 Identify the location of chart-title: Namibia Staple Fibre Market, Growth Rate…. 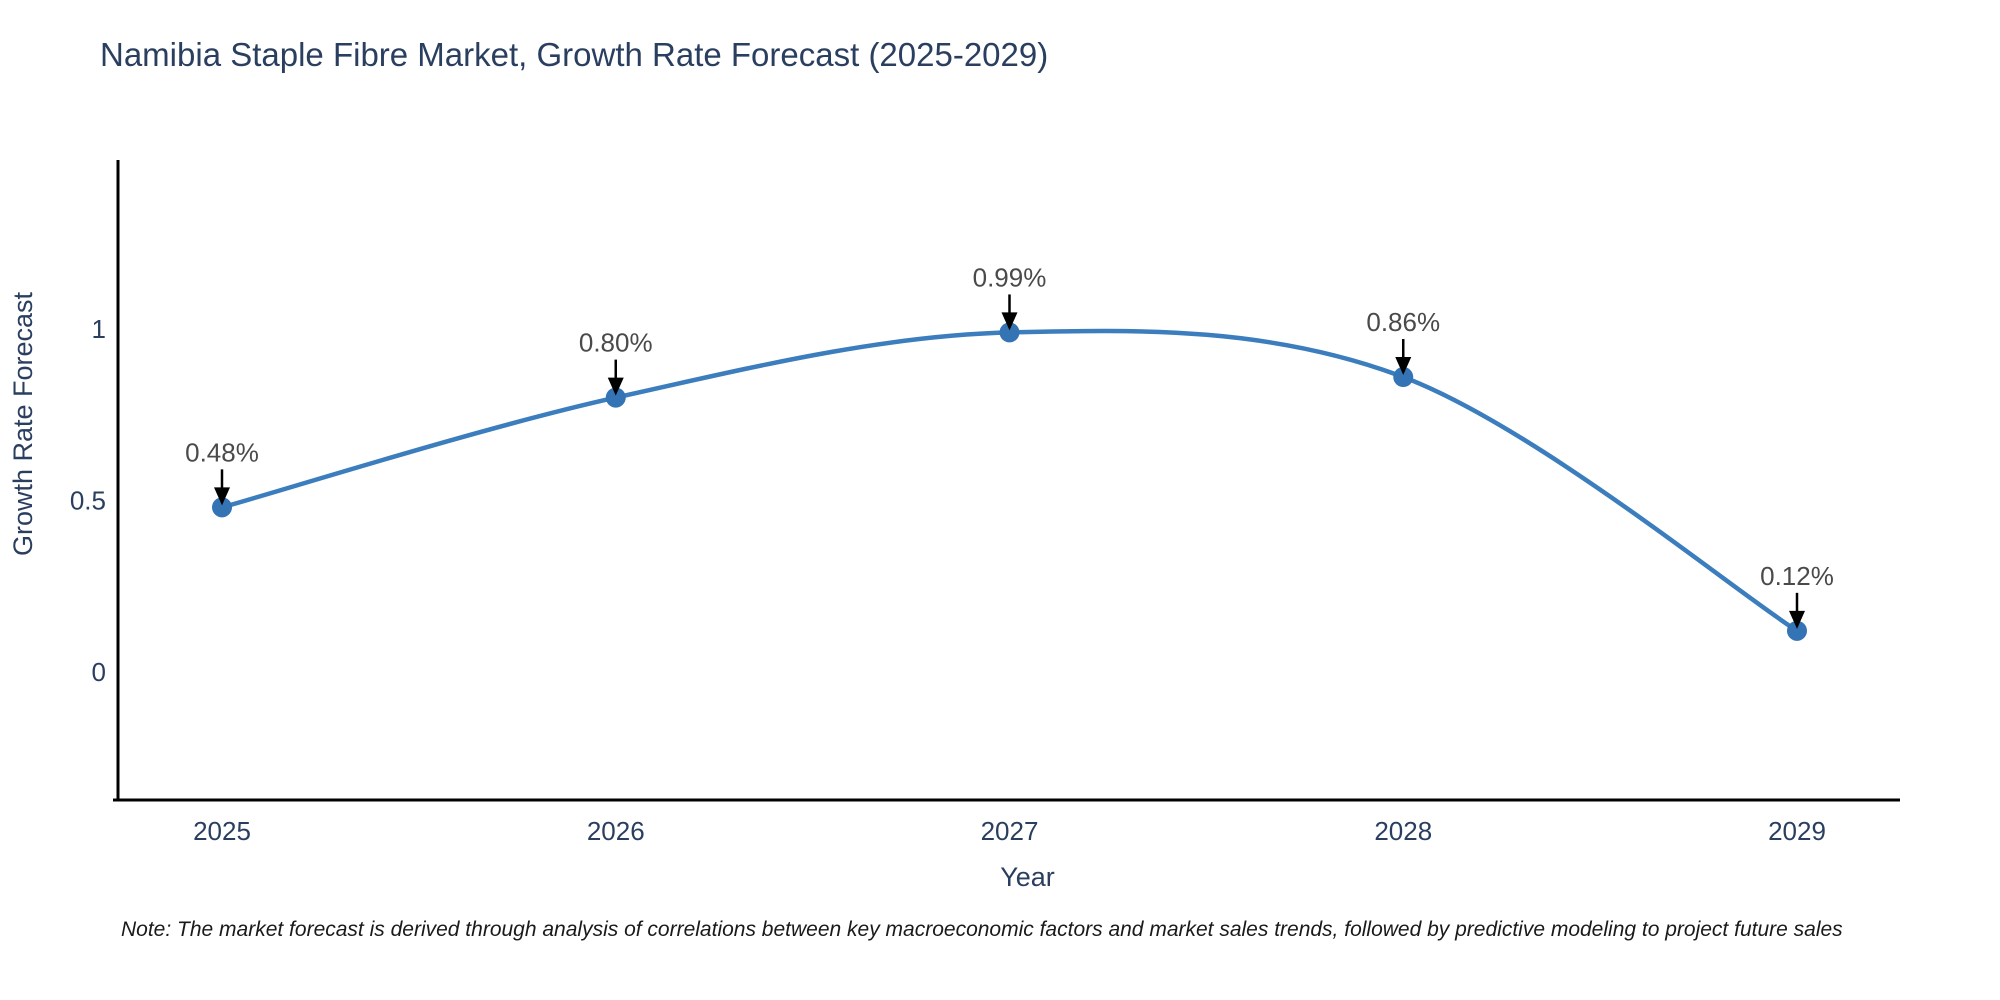
(574, 54).